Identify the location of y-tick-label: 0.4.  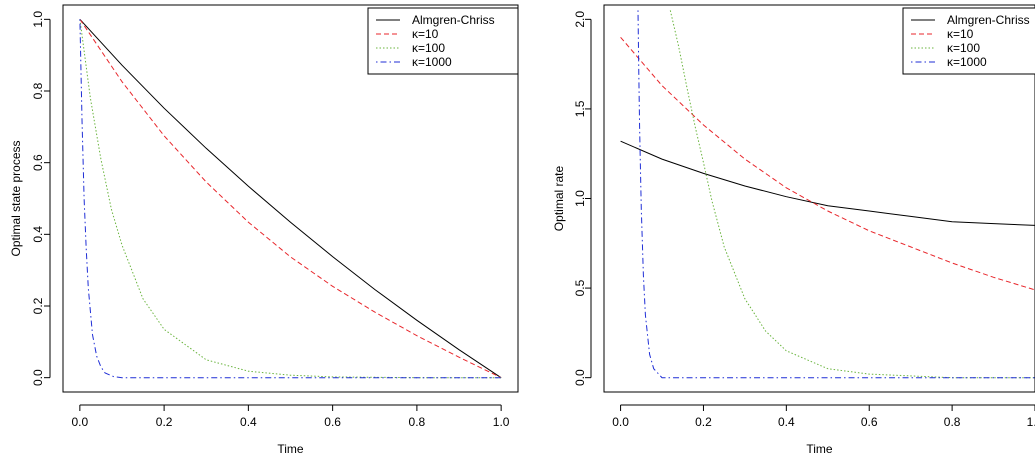
(38, 234).